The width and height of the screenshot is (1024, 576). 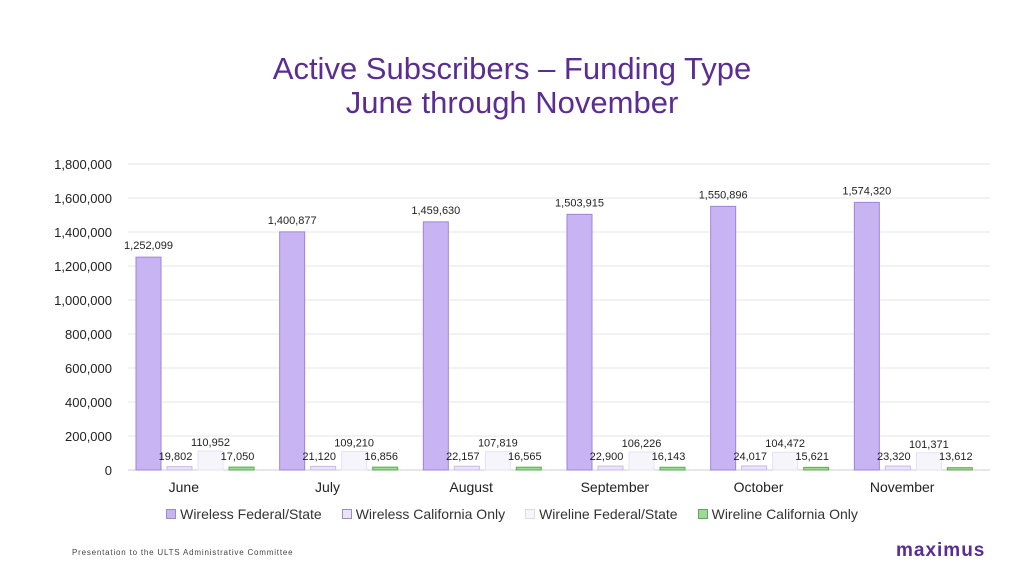 I want to click on data-label: 22,900, so click(x=607, y=457).